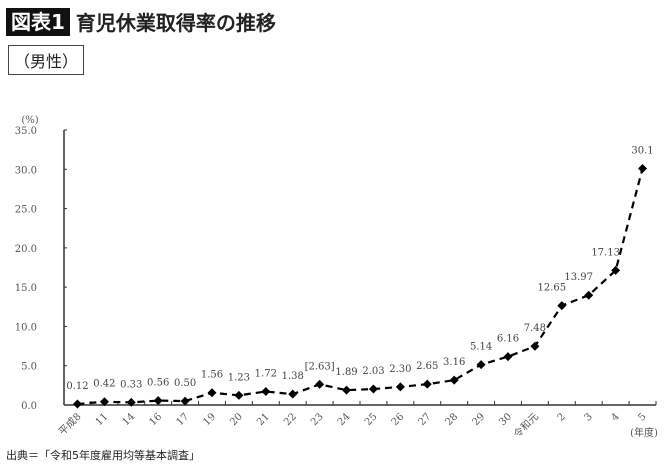 Image resolution: width=670 pixels, height=465 pixels. What do you see at coordinates (605, 252) in the screenshot?
I see `data-label: 17.13` at bounding box center [605, 252].